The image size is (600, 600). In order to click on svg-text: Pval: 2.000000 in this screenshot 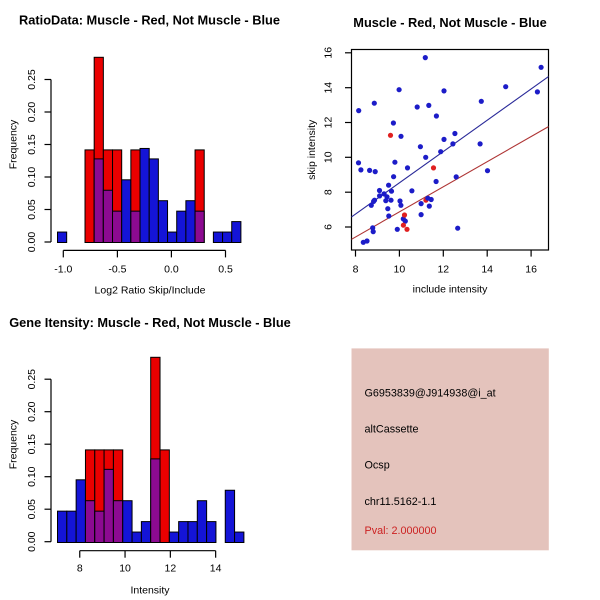, I will do `click(401, 531)`.